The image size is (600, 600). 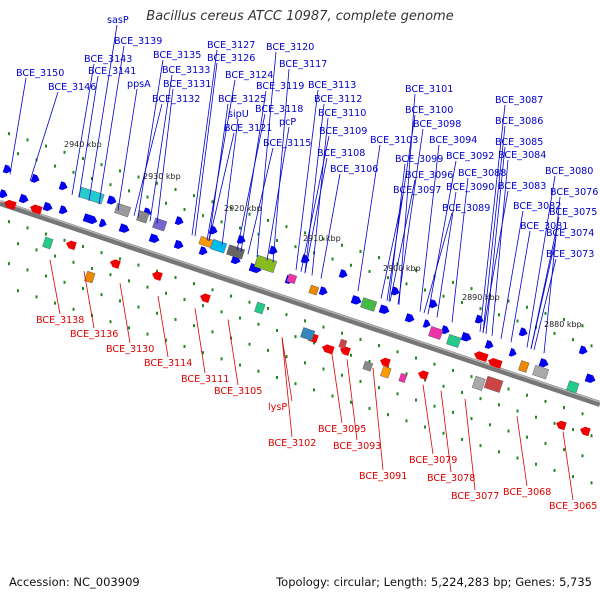 What do you see at coordinates (338, 99) in the screenshot?
I see `forward-gene-label: BCE_3112` at bounding box center [338, 99].